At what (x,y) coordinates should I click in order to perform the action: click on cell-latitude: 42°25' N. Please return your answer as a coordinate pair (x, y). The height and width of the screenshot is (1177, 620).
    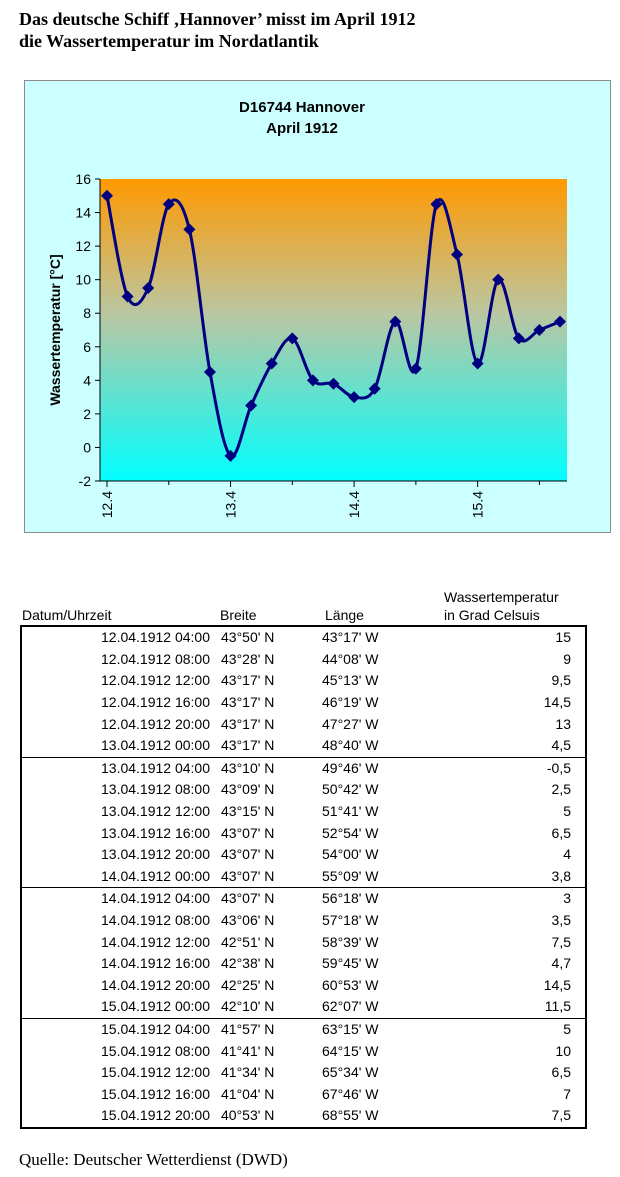
    Looking at the image, I should click on (248, 984).